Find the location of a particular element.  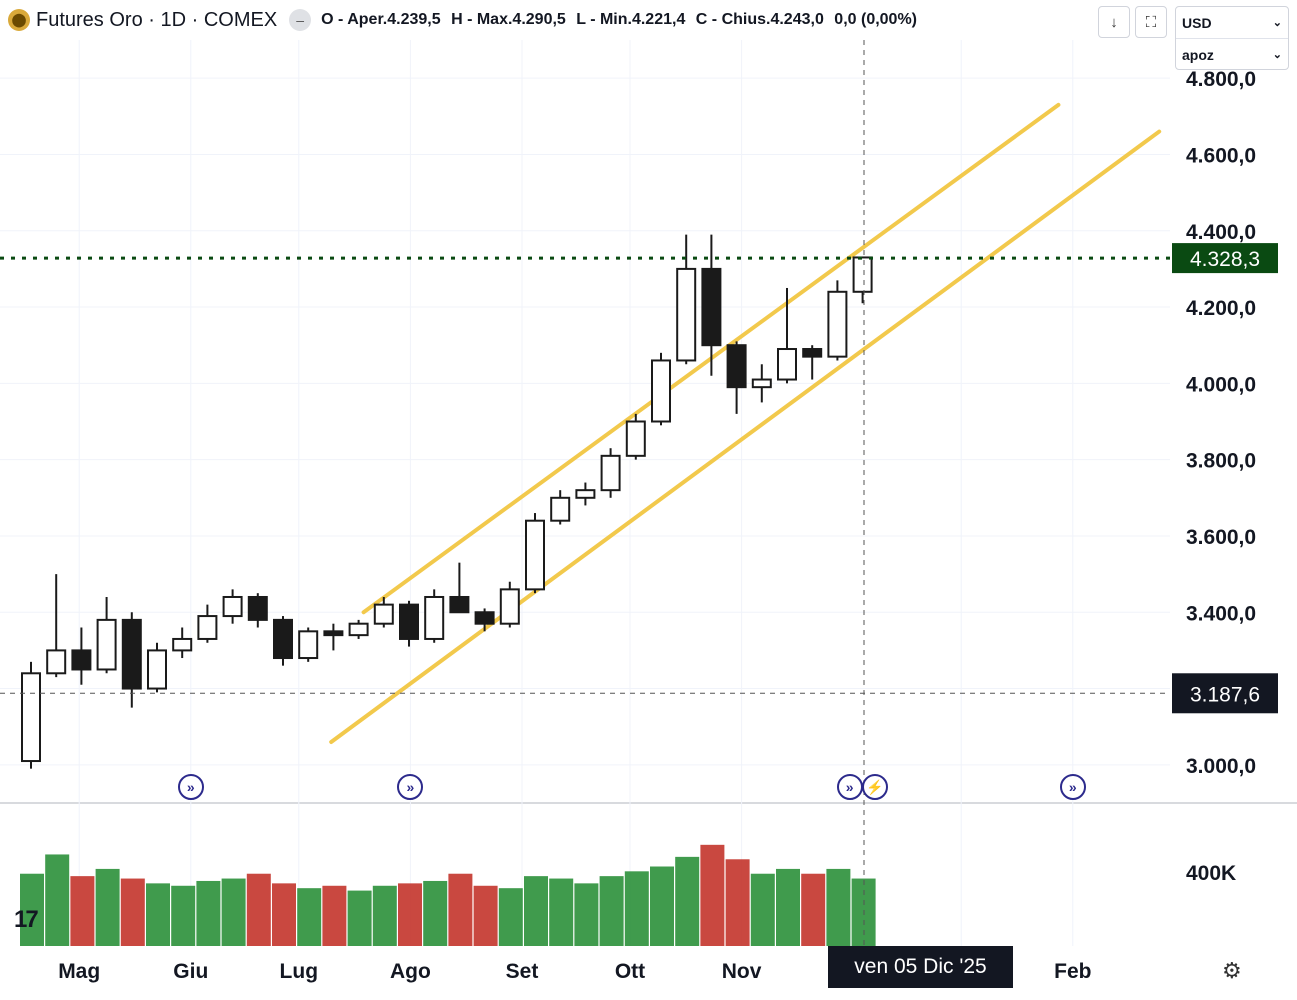

time-axis-label: Mag is located at coordinates (79, 971).